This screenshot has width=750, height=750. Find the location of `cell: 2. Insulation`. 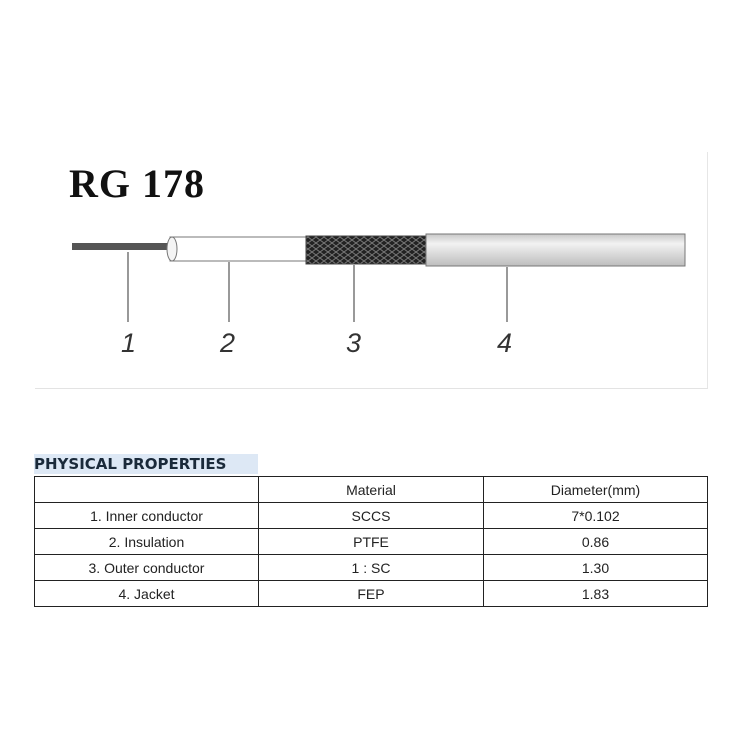

cell: 2. Insulation is located at coordinates (146, 541).